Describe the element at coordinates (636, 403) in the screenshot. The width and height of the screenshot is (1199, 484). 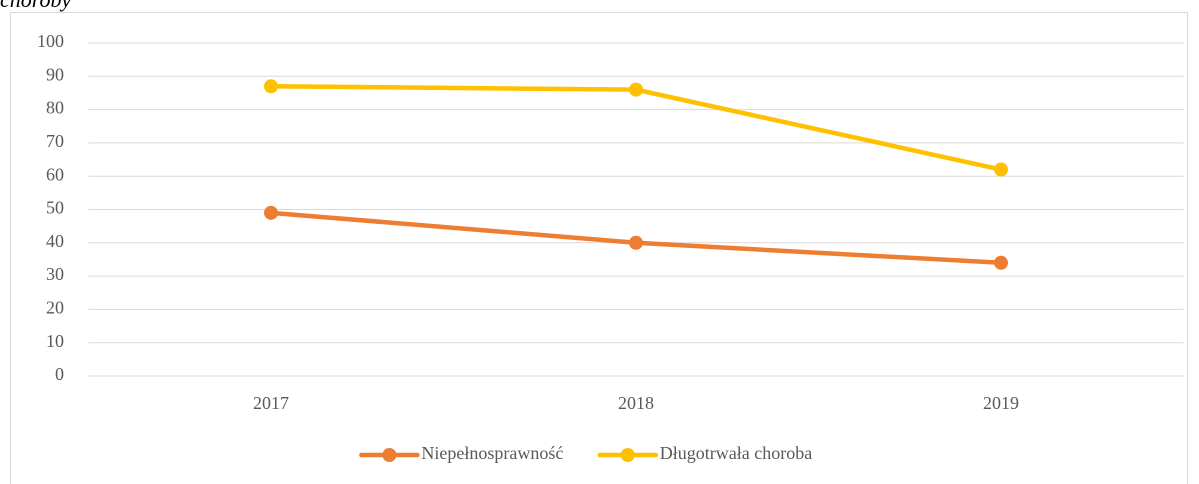
I see `x-tick-label: 2018` at that location.